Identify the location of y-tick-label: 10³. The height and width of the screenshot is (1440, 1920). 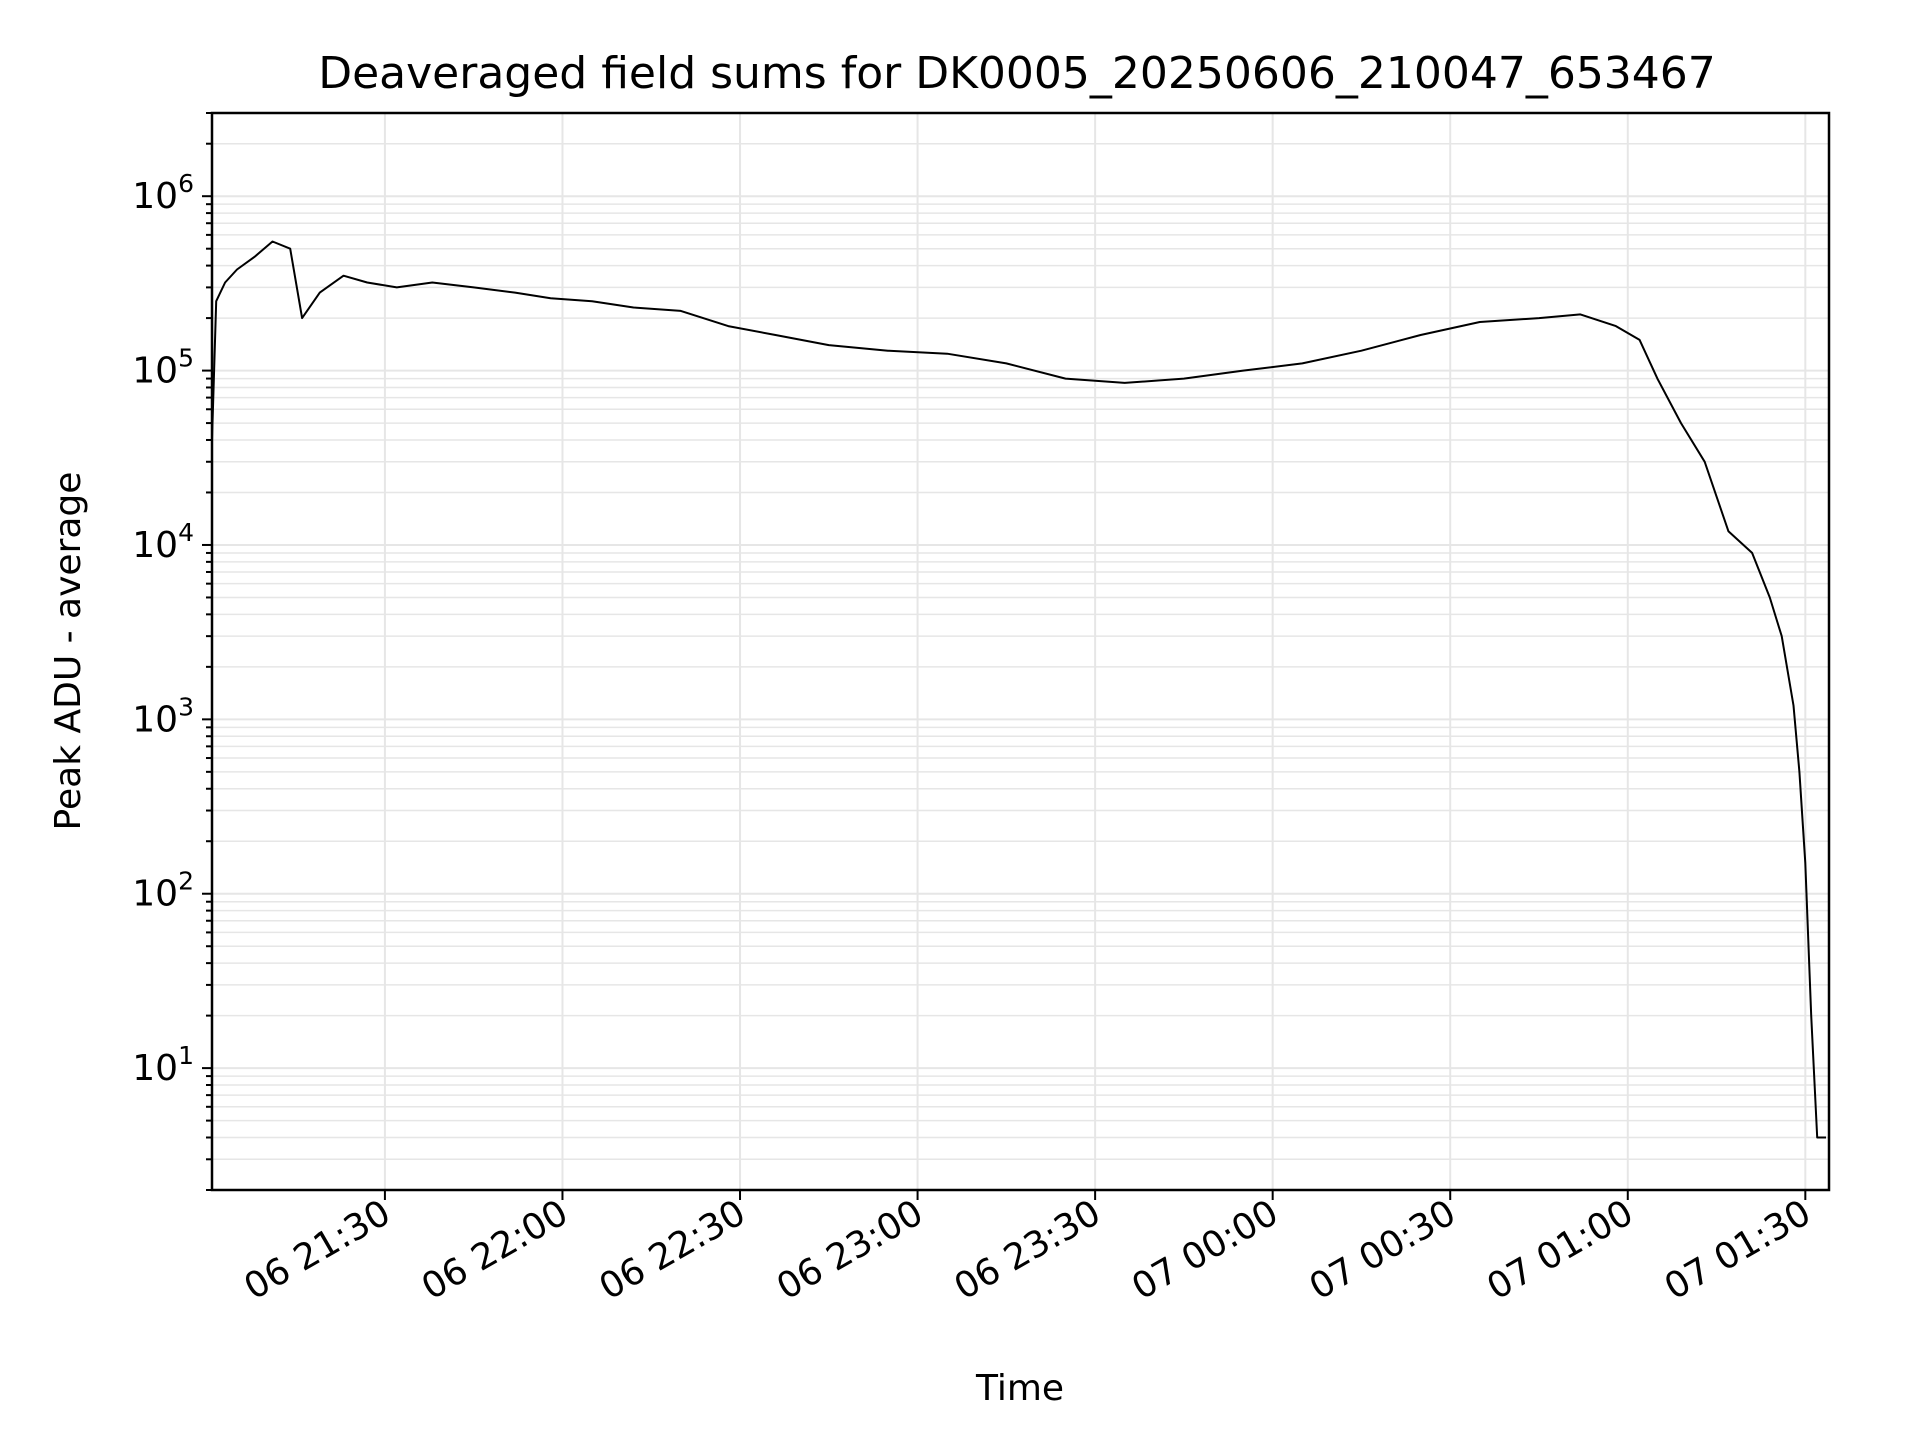
(163, 716).